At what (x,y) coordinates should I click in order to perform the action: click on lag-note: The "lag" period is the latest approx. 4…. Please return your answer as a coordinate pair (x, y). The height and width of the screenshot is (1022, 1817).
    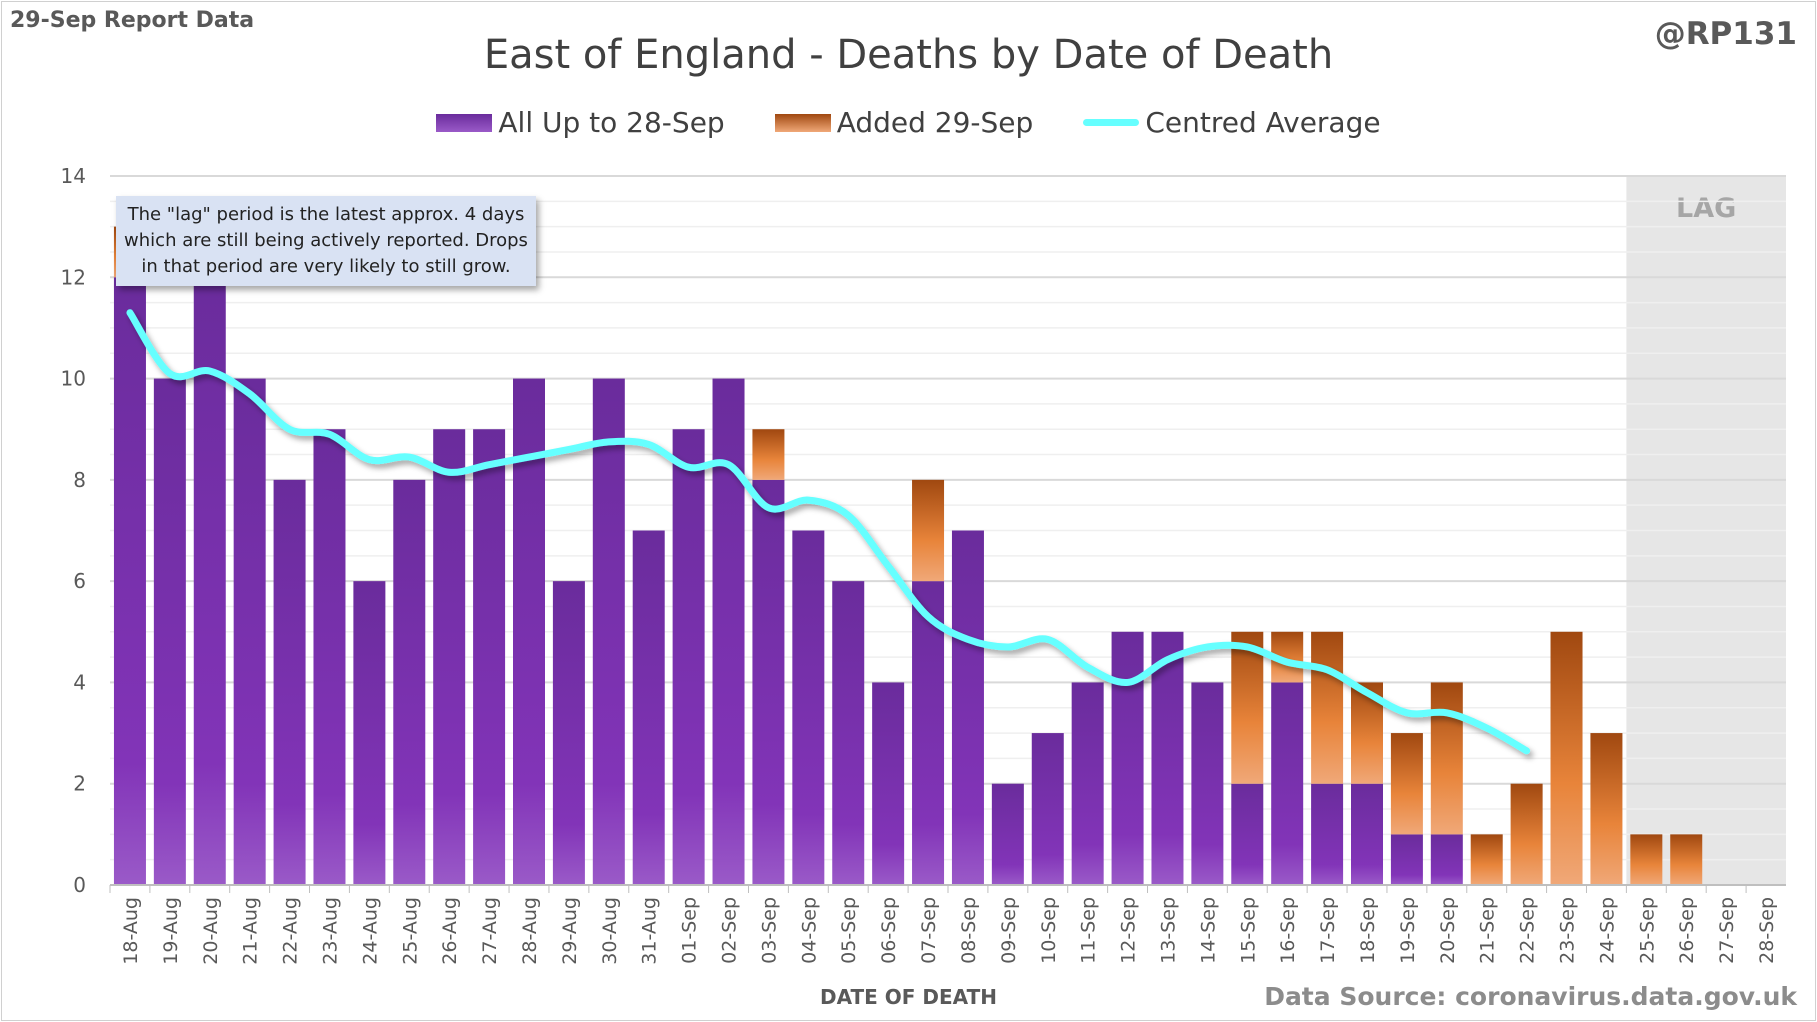
    Looking at the image, I should click on (326, 241).